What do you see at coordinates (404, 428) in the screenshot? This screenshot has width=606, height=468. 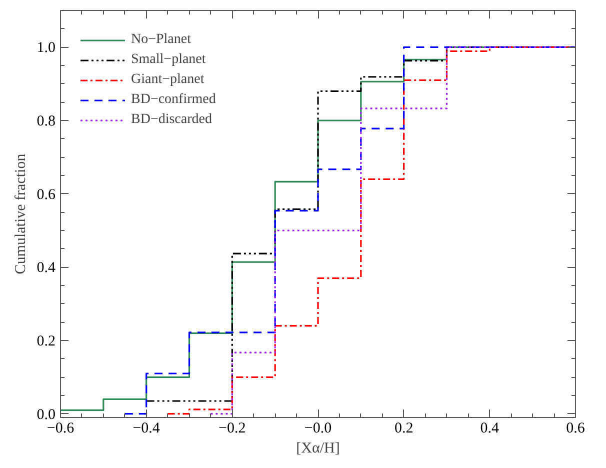 I see `x-tick-label: 0.2` at bounding box center [404, 428].